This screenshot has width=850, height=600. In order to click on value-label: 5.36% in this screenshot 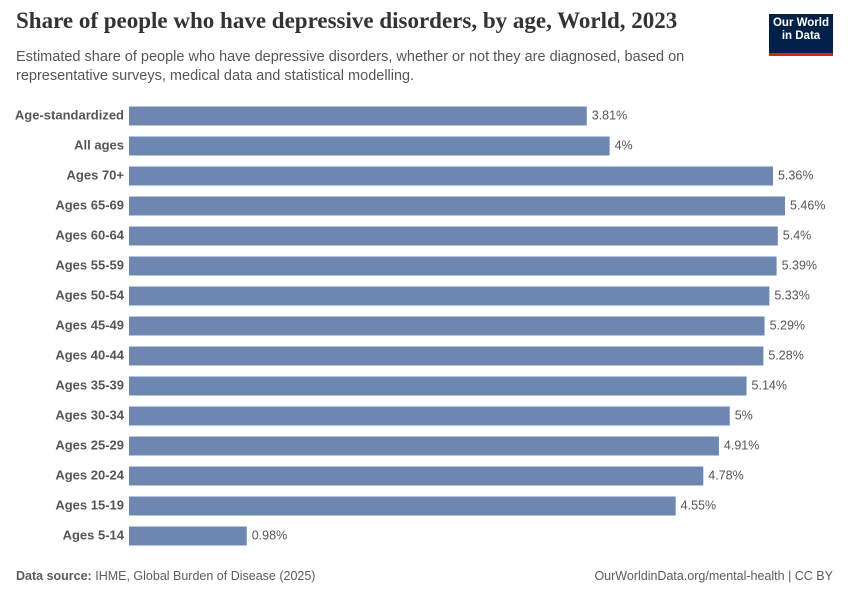, I will do `click(795, 175)`.